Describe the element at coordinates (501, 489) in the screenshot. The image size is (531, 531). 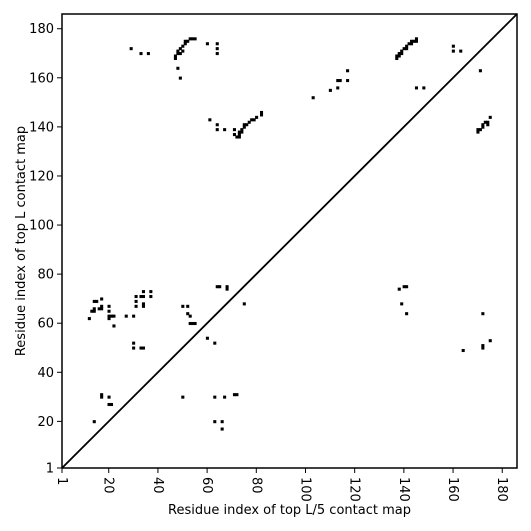
I see `x-tick-label: 180` at that location.